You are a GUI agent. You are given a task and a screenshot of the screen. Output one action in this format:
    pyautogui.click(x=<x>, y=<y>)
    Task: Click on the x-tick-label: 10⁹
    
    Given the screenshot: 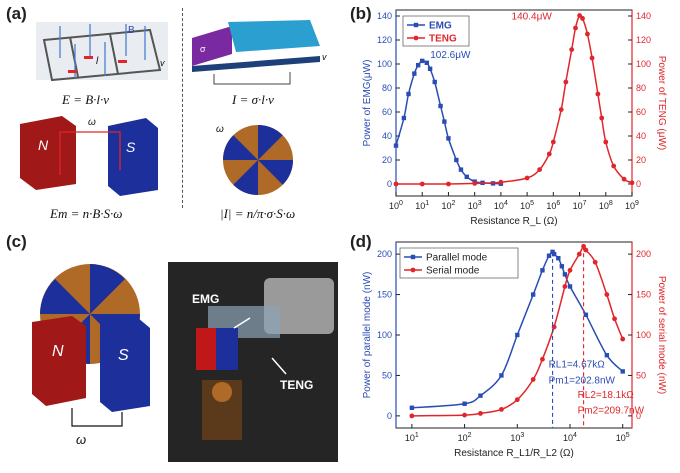 What is the action you would take?
    pyautogui.click(x=632, y=205)
    